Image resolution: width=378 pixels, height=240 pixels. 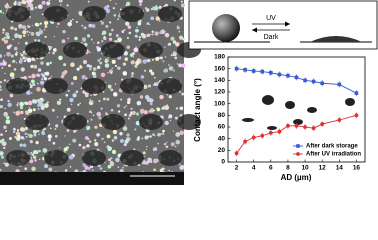 What do you see at coordinates (219, 92) in the screenshot?
I see `y-tick-label: 120` at bounding box center [219, 92].